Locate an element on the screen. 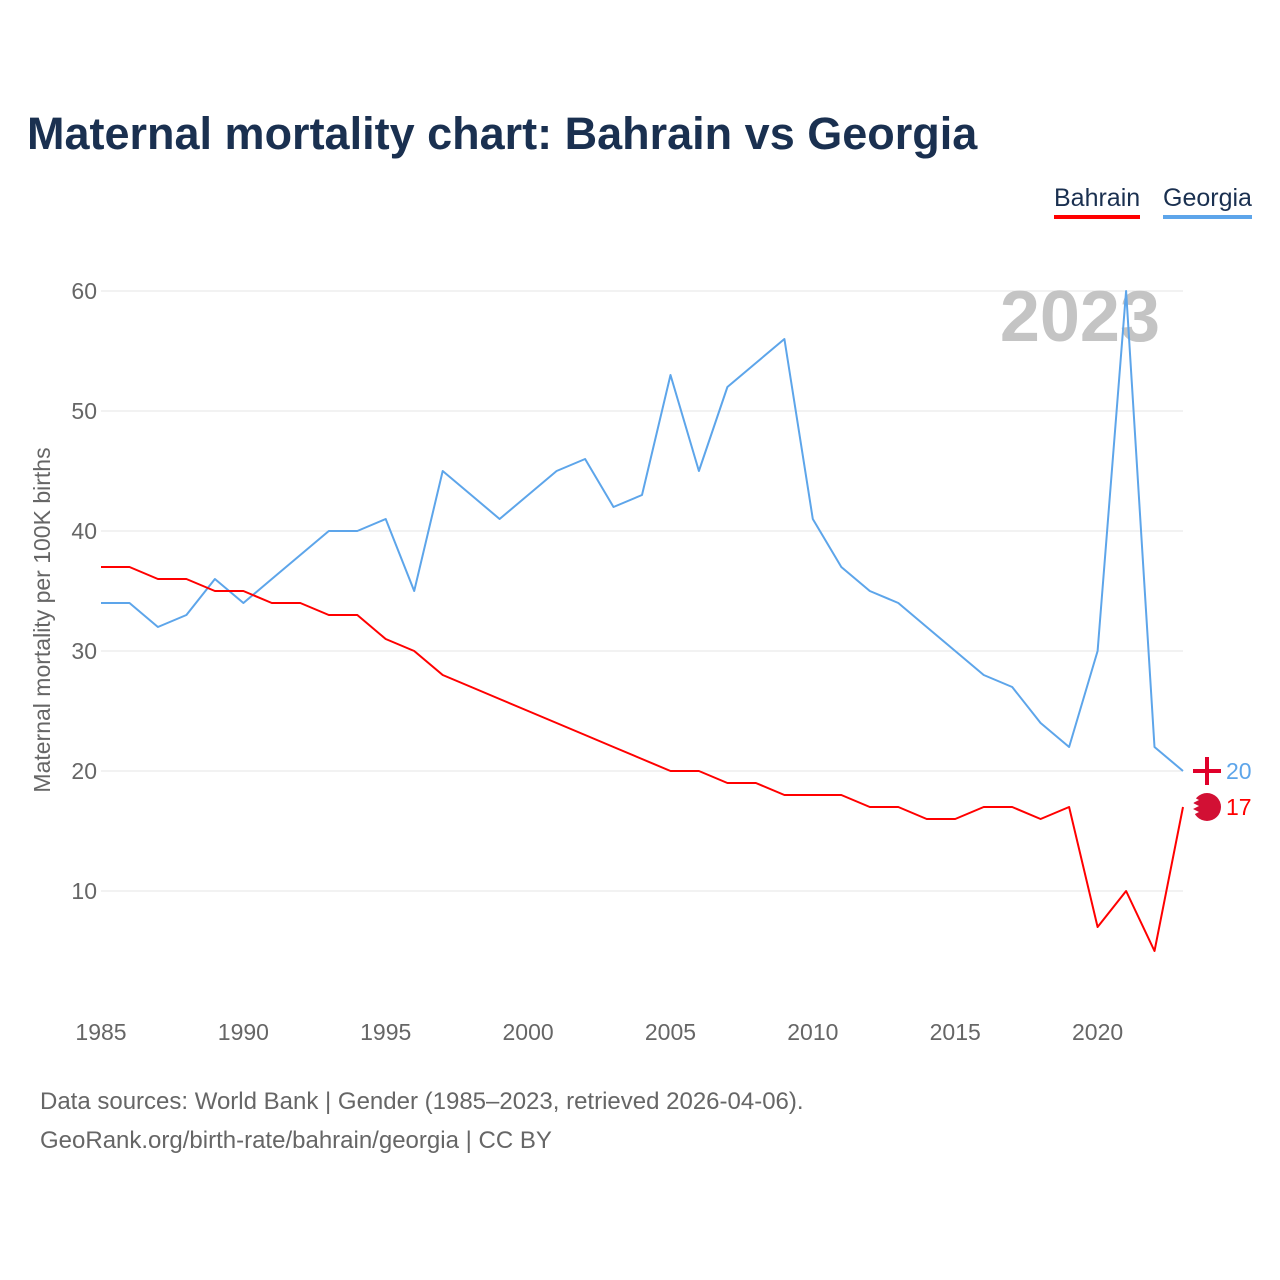  bahrain-flag-serration is located at coordinates (1196, 806).